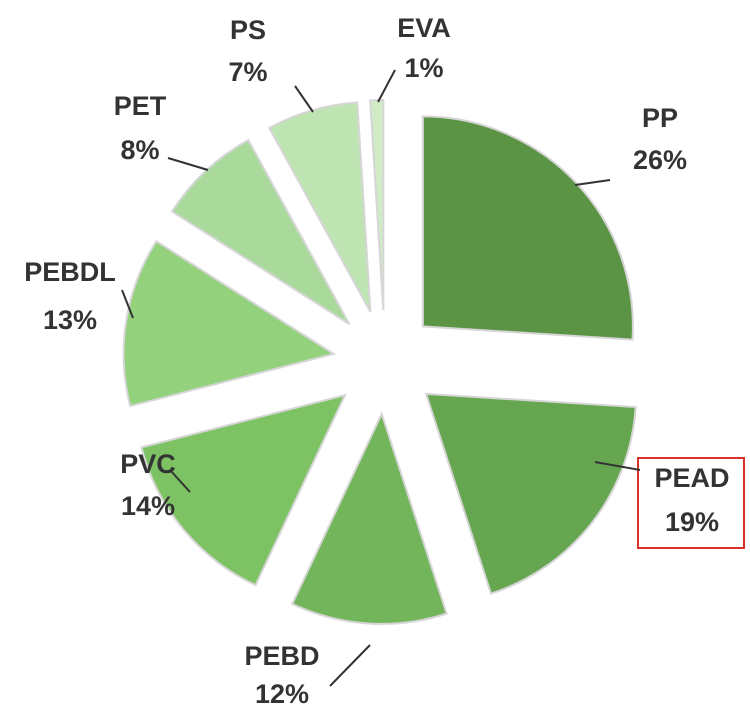 This screenshot has width=750, height=714. I want to click on slice-label: PEBD, so click(281, 656).